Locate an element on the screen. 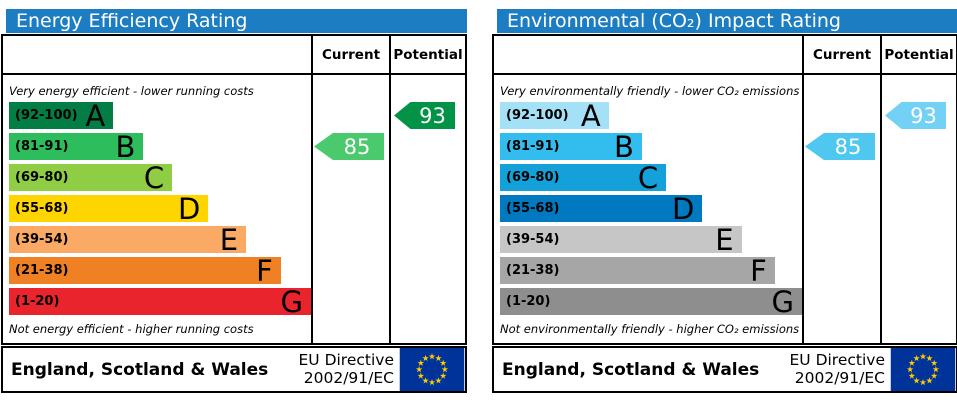  energy-panel-title: Energy Efficiency Rating is located at coordinates (236, 21).